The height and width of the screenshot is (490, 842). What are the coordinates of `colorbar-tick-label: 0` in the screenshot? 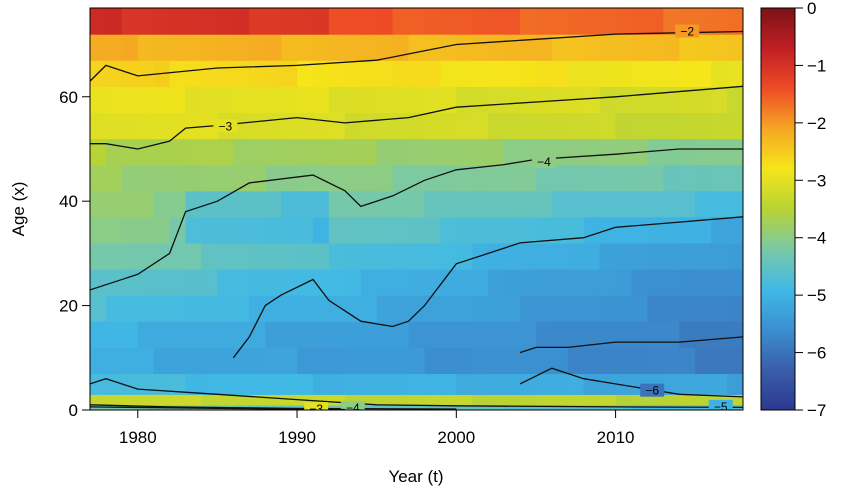 It's located at (811, 9).